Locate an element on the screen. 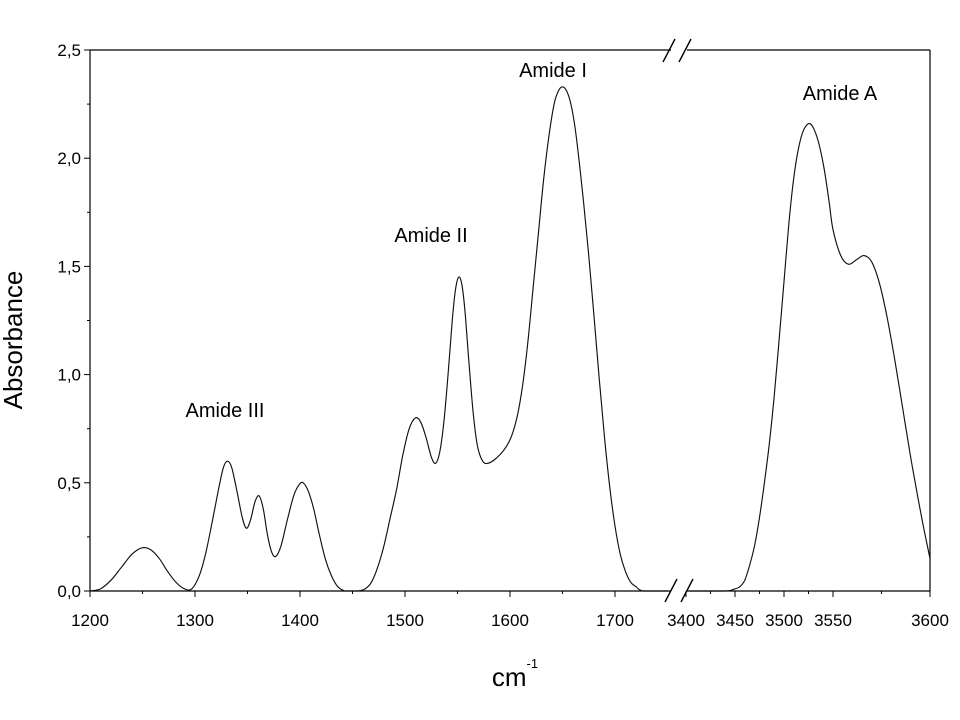  y-tick-label: 2,0 is located at coordinates (69, 158).